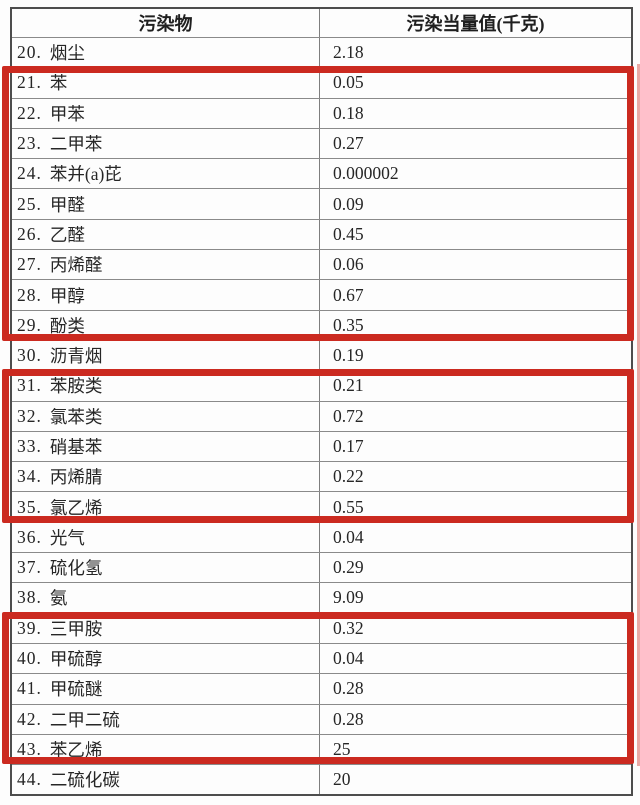  I want to click on pollutant-cell: 39. 三甲胺, so click(166, 628).